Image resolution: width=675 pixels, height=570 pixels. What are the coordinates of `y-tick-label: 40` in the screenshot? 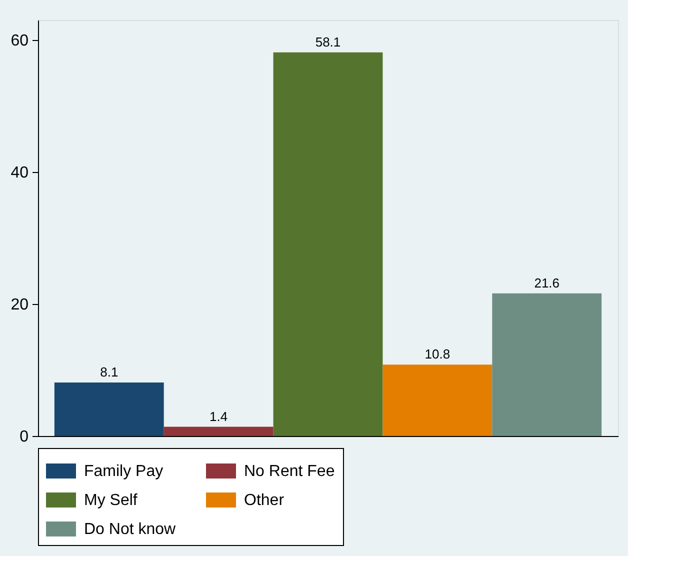 It's located at (19, 173).